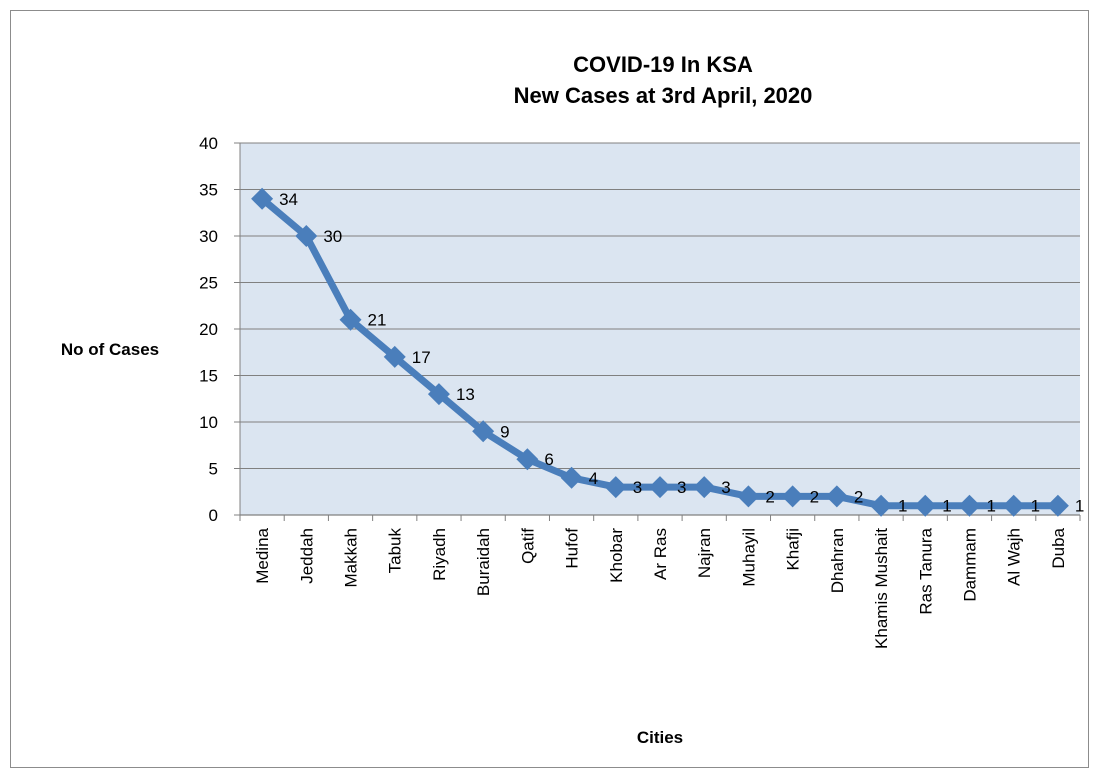 The image size is (1101, 778). What do you see at coordinates (548, 459) in the screenshot?
I see `data-label: 6` at bounding box center [548, 459].